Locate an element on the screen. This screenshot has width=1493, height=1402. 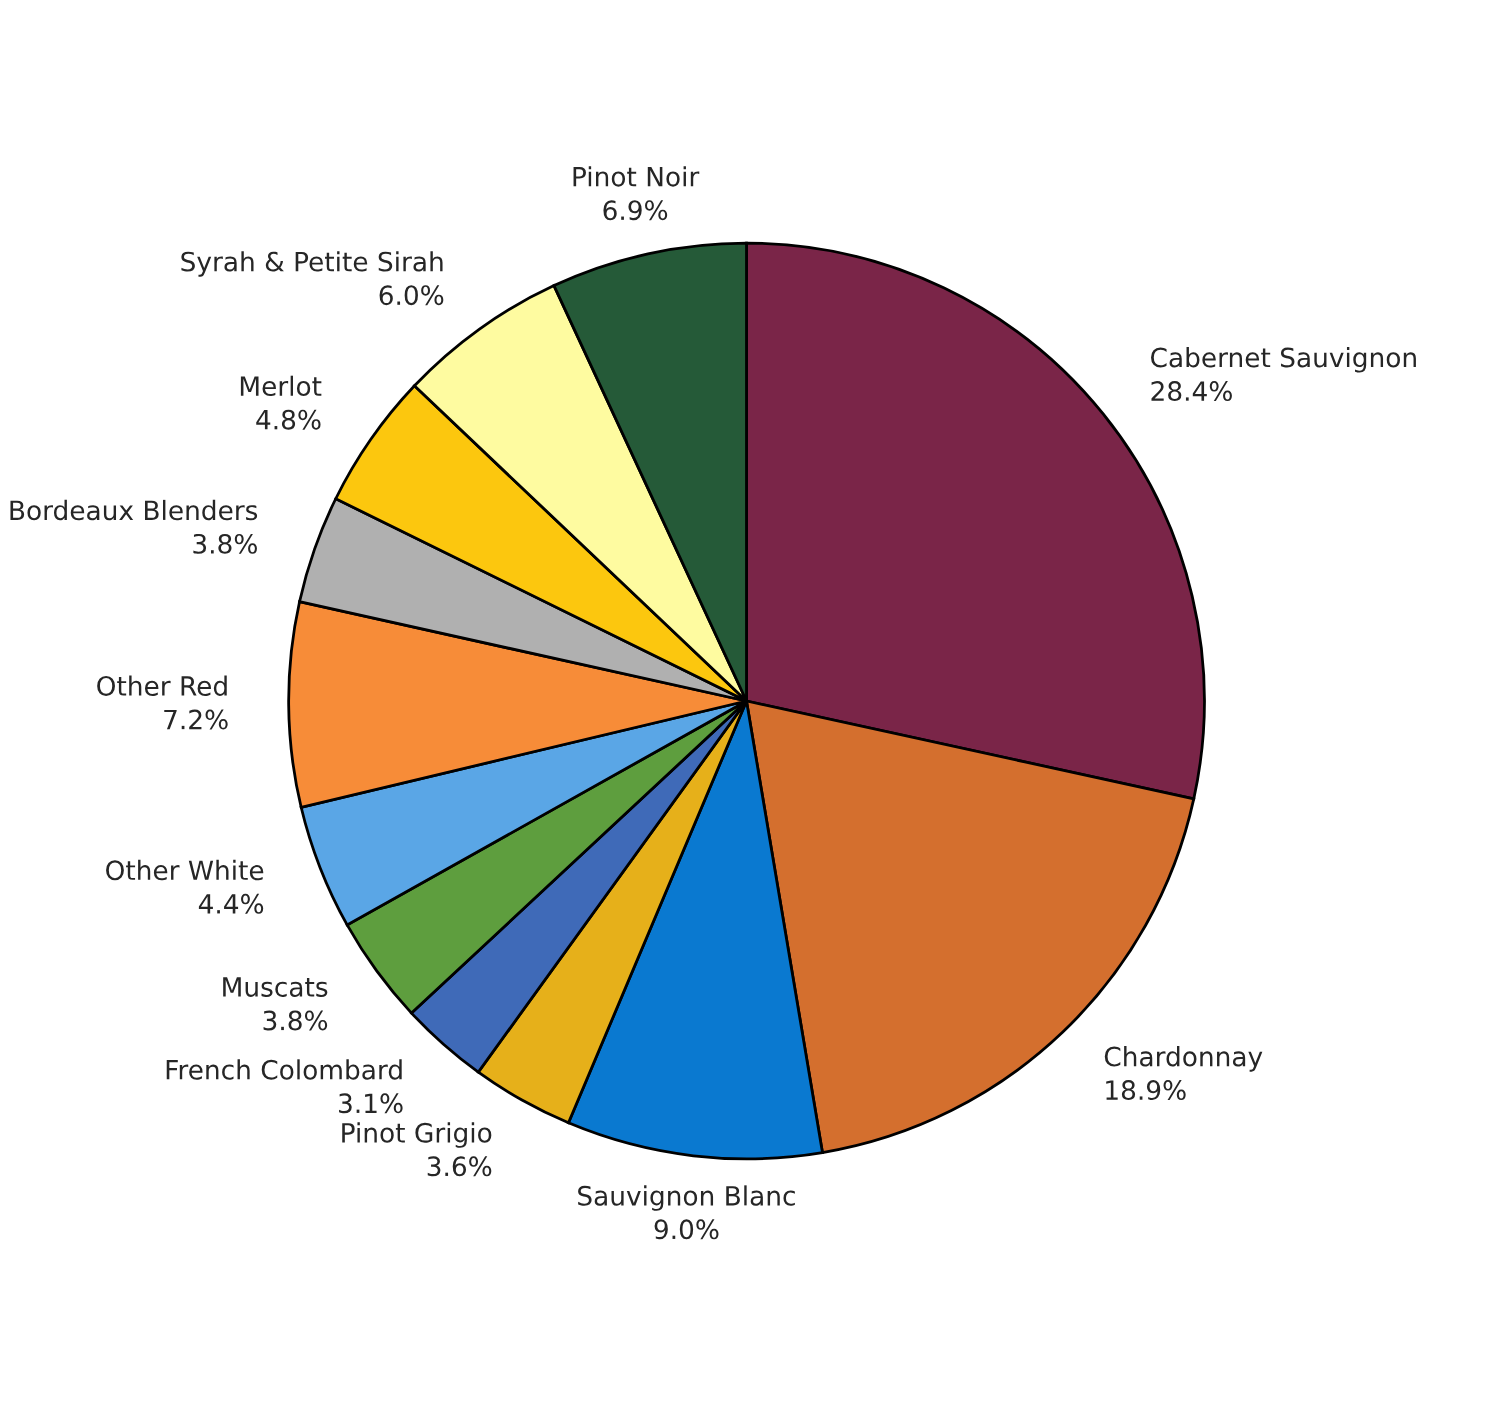
data-label: 4.4% is located at coordinates (231, 903).